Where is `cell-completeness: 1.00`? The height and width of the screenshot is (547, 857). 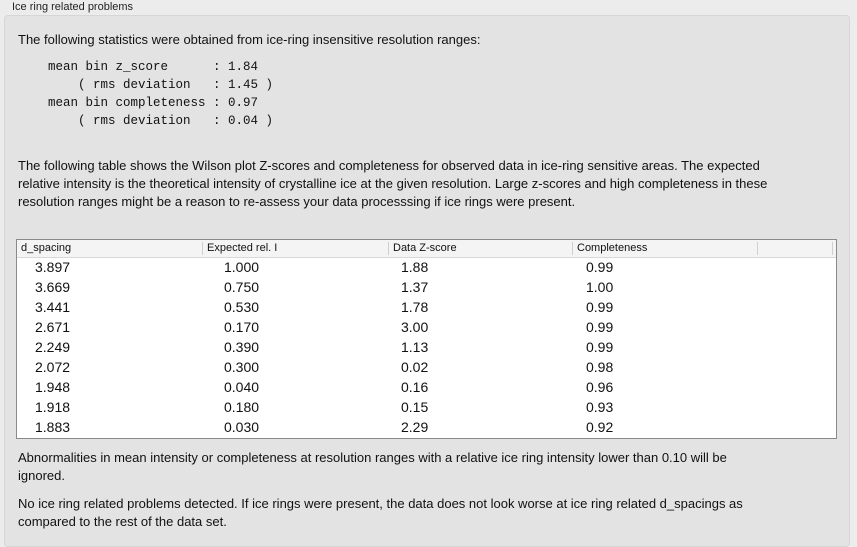
cell-completeness: 1.00 is located at coordinates (600, 287).